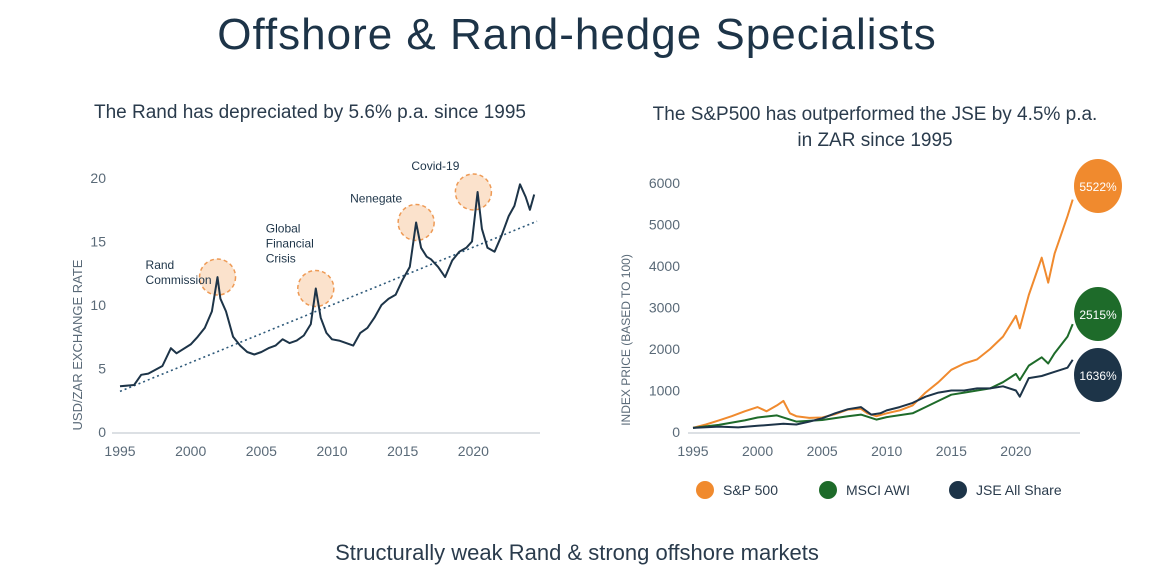 The height and width of the screenshot is (580, 1154). What do you see at coordinates (98, 305) in the screenshot?
I see `y-tick-label: 10` at bounding box center [98, 305].